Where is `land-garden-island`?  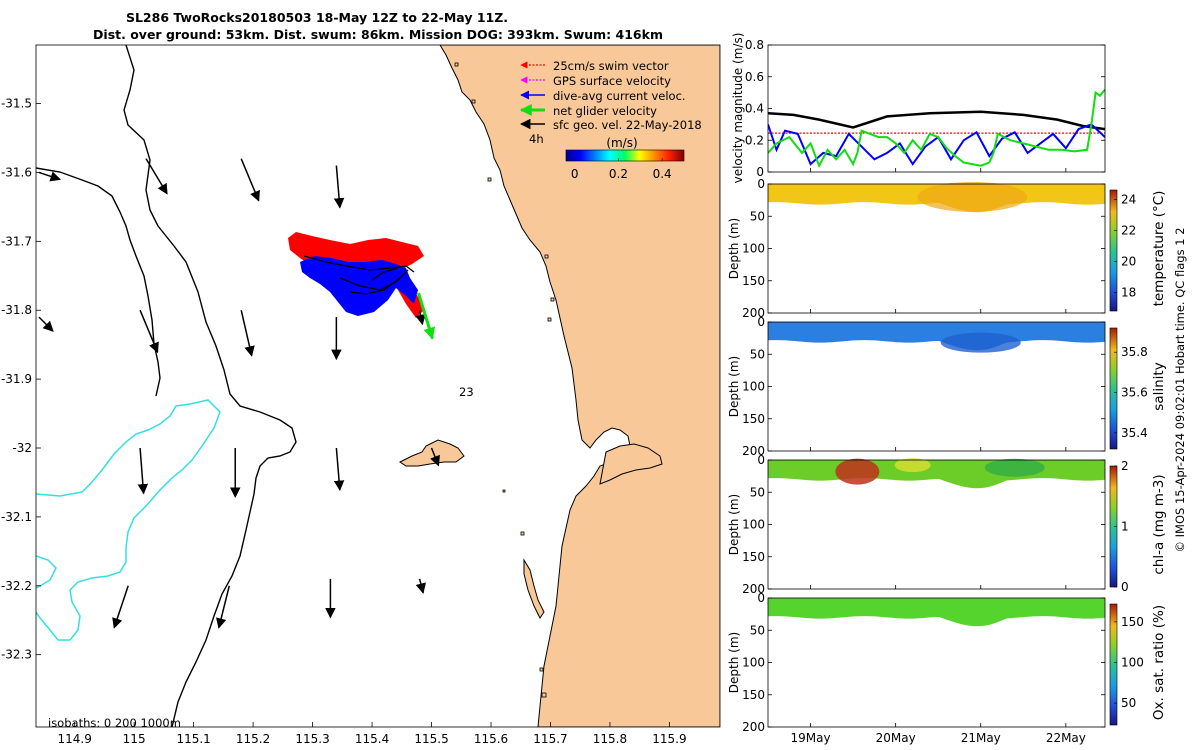 land-garden-island is located at coordinates (534, 588).